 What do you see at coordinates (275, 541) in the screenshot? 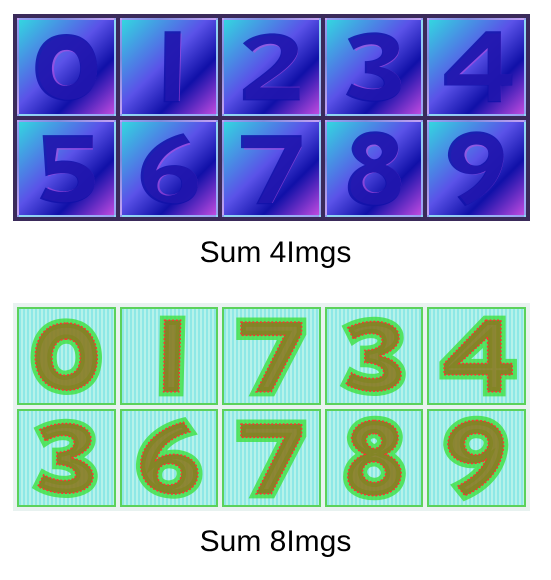
I see `caption-sum-8imgs: Sum 8Imgs` at bounding box center [275, 541].